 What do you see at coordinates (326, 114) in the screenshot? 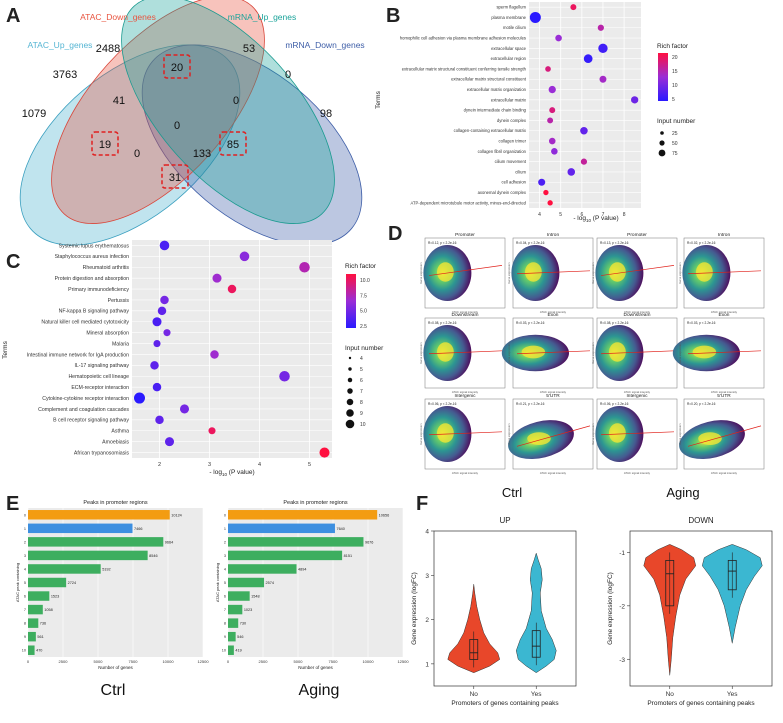
I see `venn-count: 98` at bounding box center [326, 114].